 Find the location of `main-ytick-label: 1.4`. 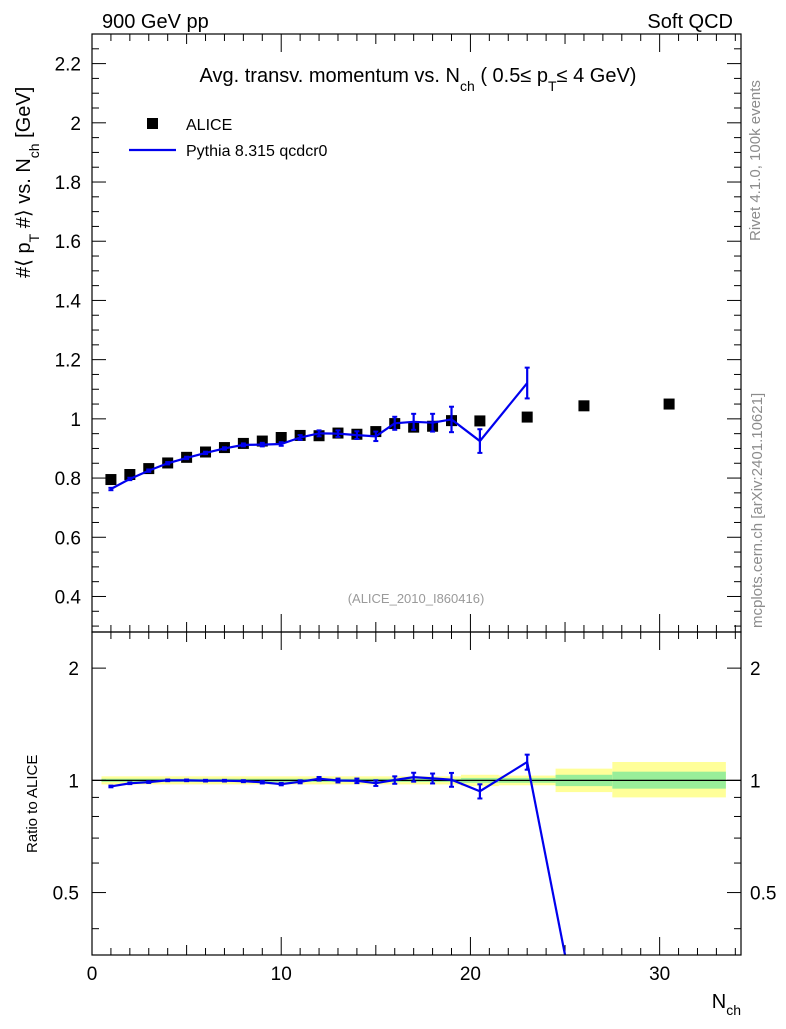

main-ytick-label: 1.4 is located at coordinates (68, 301).